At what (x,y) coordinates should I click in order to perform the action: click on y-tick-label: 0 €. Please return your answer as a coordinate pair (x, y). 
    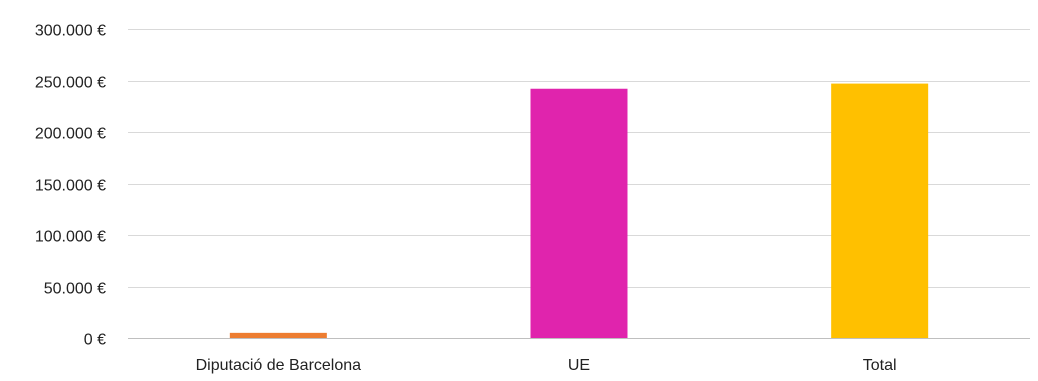
    Looking at the image, I should click on (95, 340).